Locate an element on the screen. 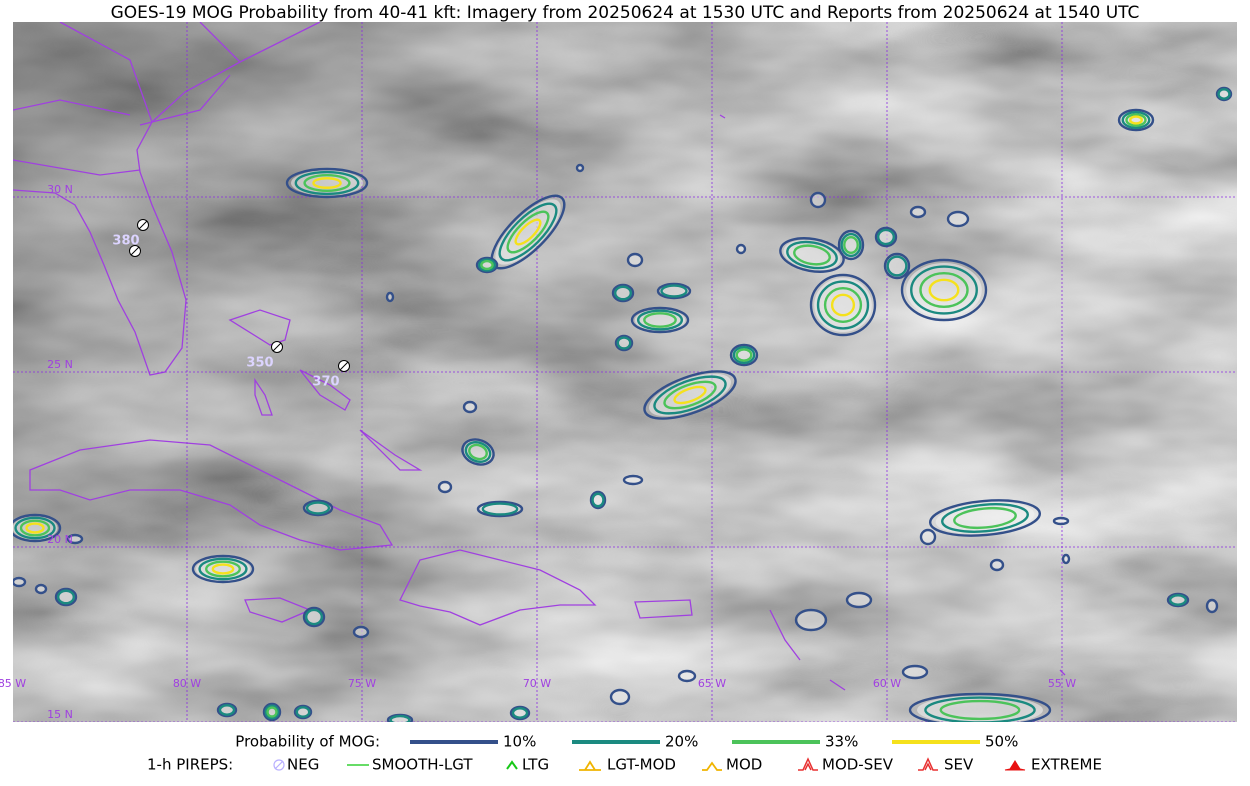 Image resolution: width=1250 pixels, height=786 pixels. latitude-label: 30 N is located at coordinates (60, 189).